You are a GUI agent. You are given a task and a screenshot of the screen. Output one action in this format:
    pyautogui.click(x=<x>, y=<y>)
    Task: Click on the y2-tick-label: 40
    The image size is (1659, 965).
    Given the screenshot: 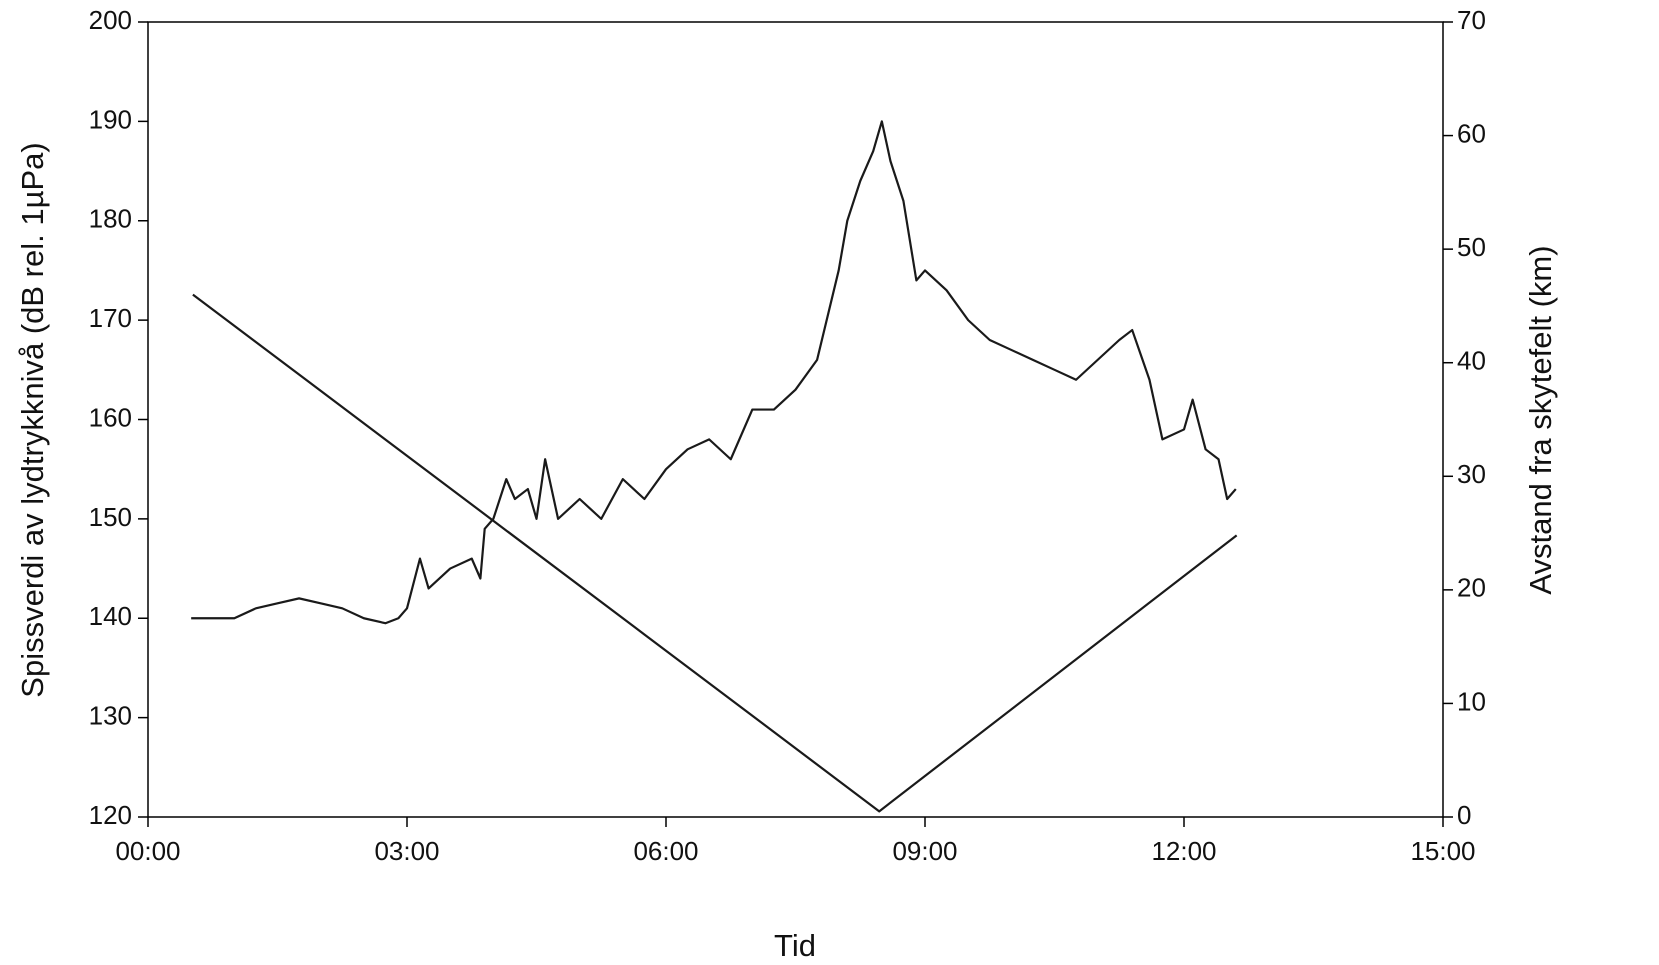 What is the action you would take?
    pyautogui.click(x=1471, y=361)
    